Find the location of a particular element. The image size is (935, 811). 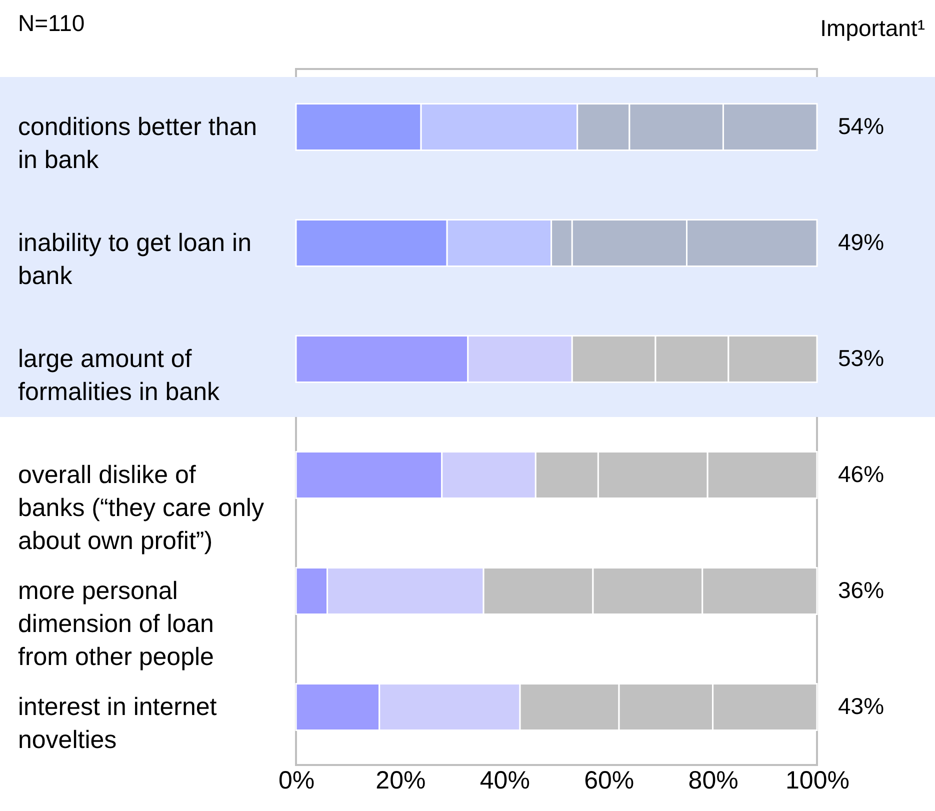

text: 49% is located at coordinates (861, 242).